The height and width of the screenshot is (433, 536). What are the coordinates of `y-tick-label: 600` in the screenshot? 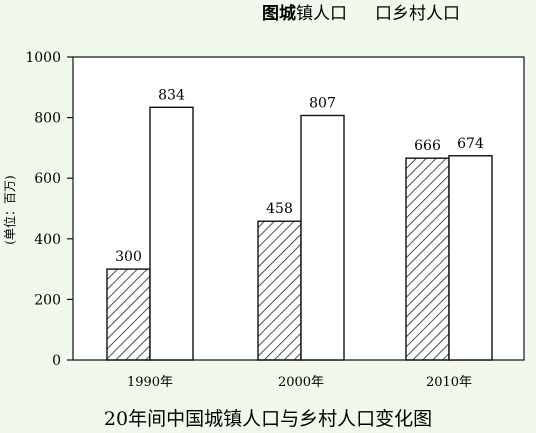 It's located at (47, 179).